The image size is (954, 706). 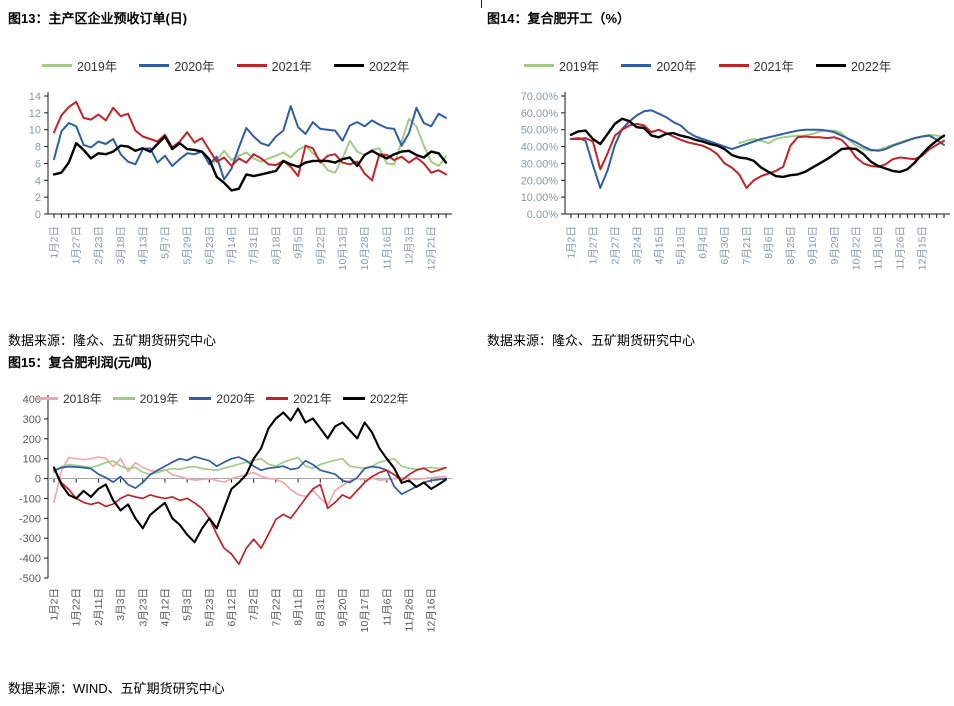 I want to click on svg-text: 1月22日, so click(x=77, y=607).